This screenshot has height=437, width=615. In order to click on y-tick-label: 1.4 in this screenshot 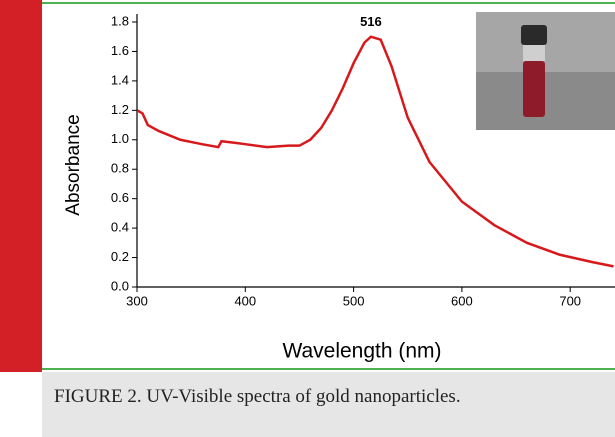, I will do `click(120, 79)`.